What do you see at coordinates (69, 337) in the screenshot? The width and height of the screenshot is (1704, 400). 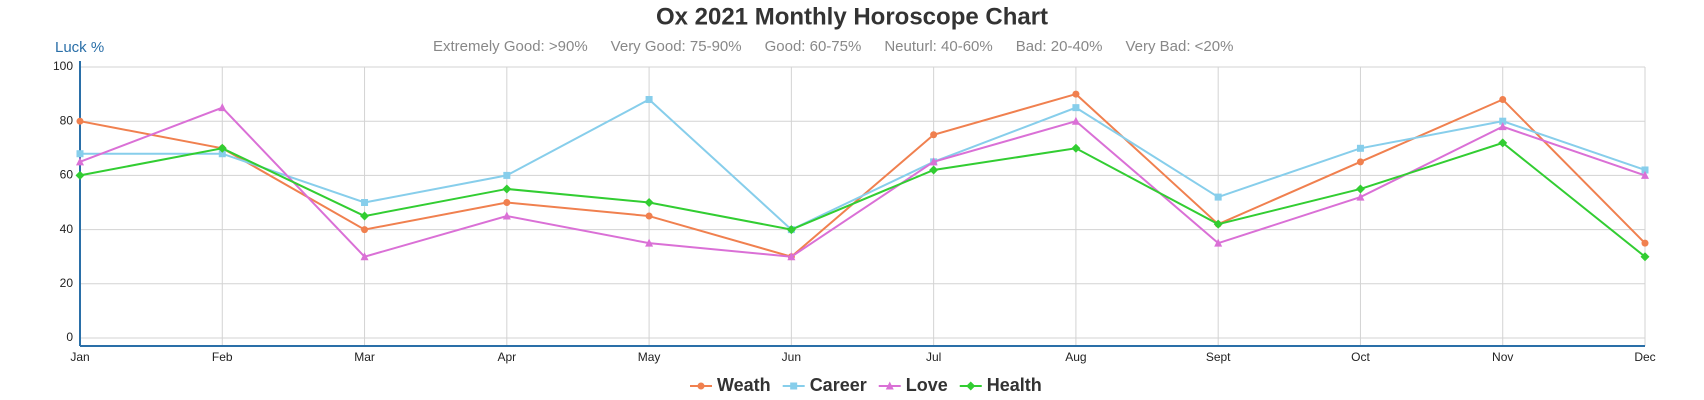 I see `y-tick-label: 0` at bounding box center [69, 337].